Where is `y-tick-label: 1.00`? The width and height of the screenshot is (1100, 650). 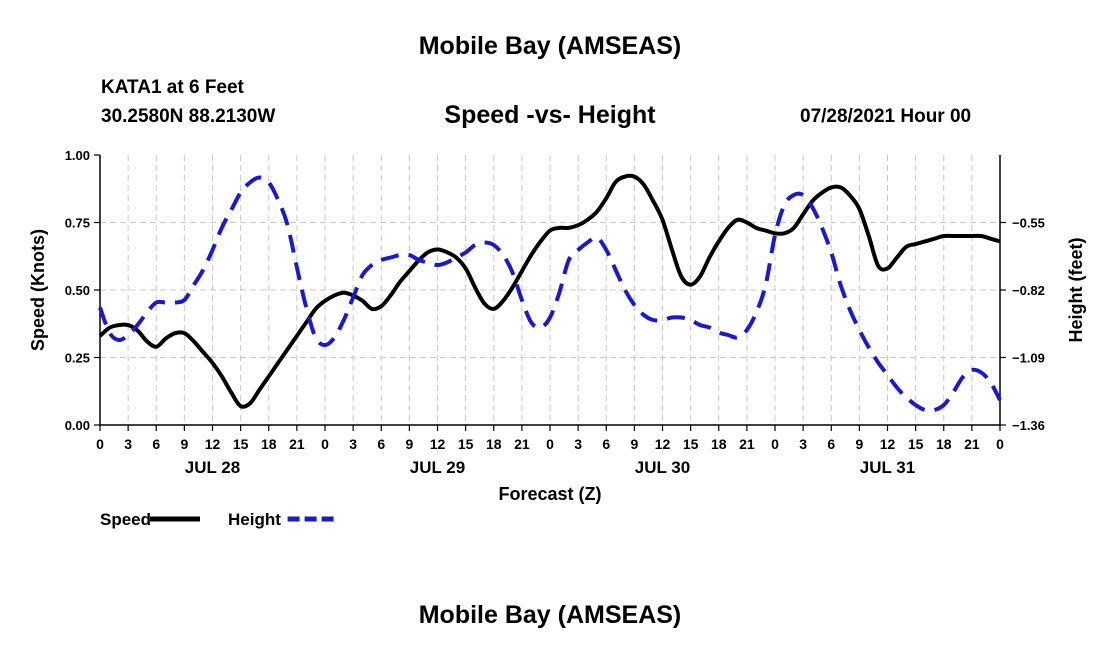 y-tick-label: 1.00 is located at coordinates (77, 155).